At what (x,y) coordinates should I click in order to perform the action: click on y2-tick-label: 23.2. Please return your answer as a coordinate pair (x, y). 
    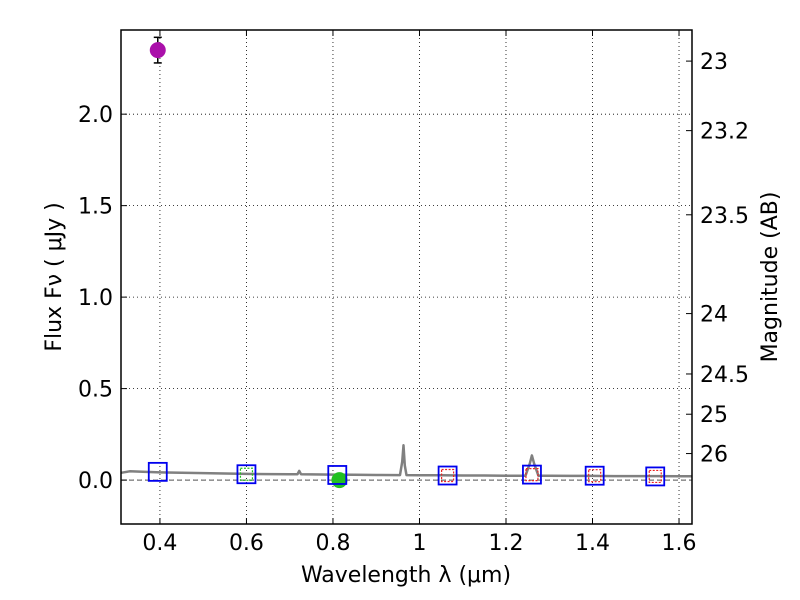
    Looking at the image, I should click on (724, 132).